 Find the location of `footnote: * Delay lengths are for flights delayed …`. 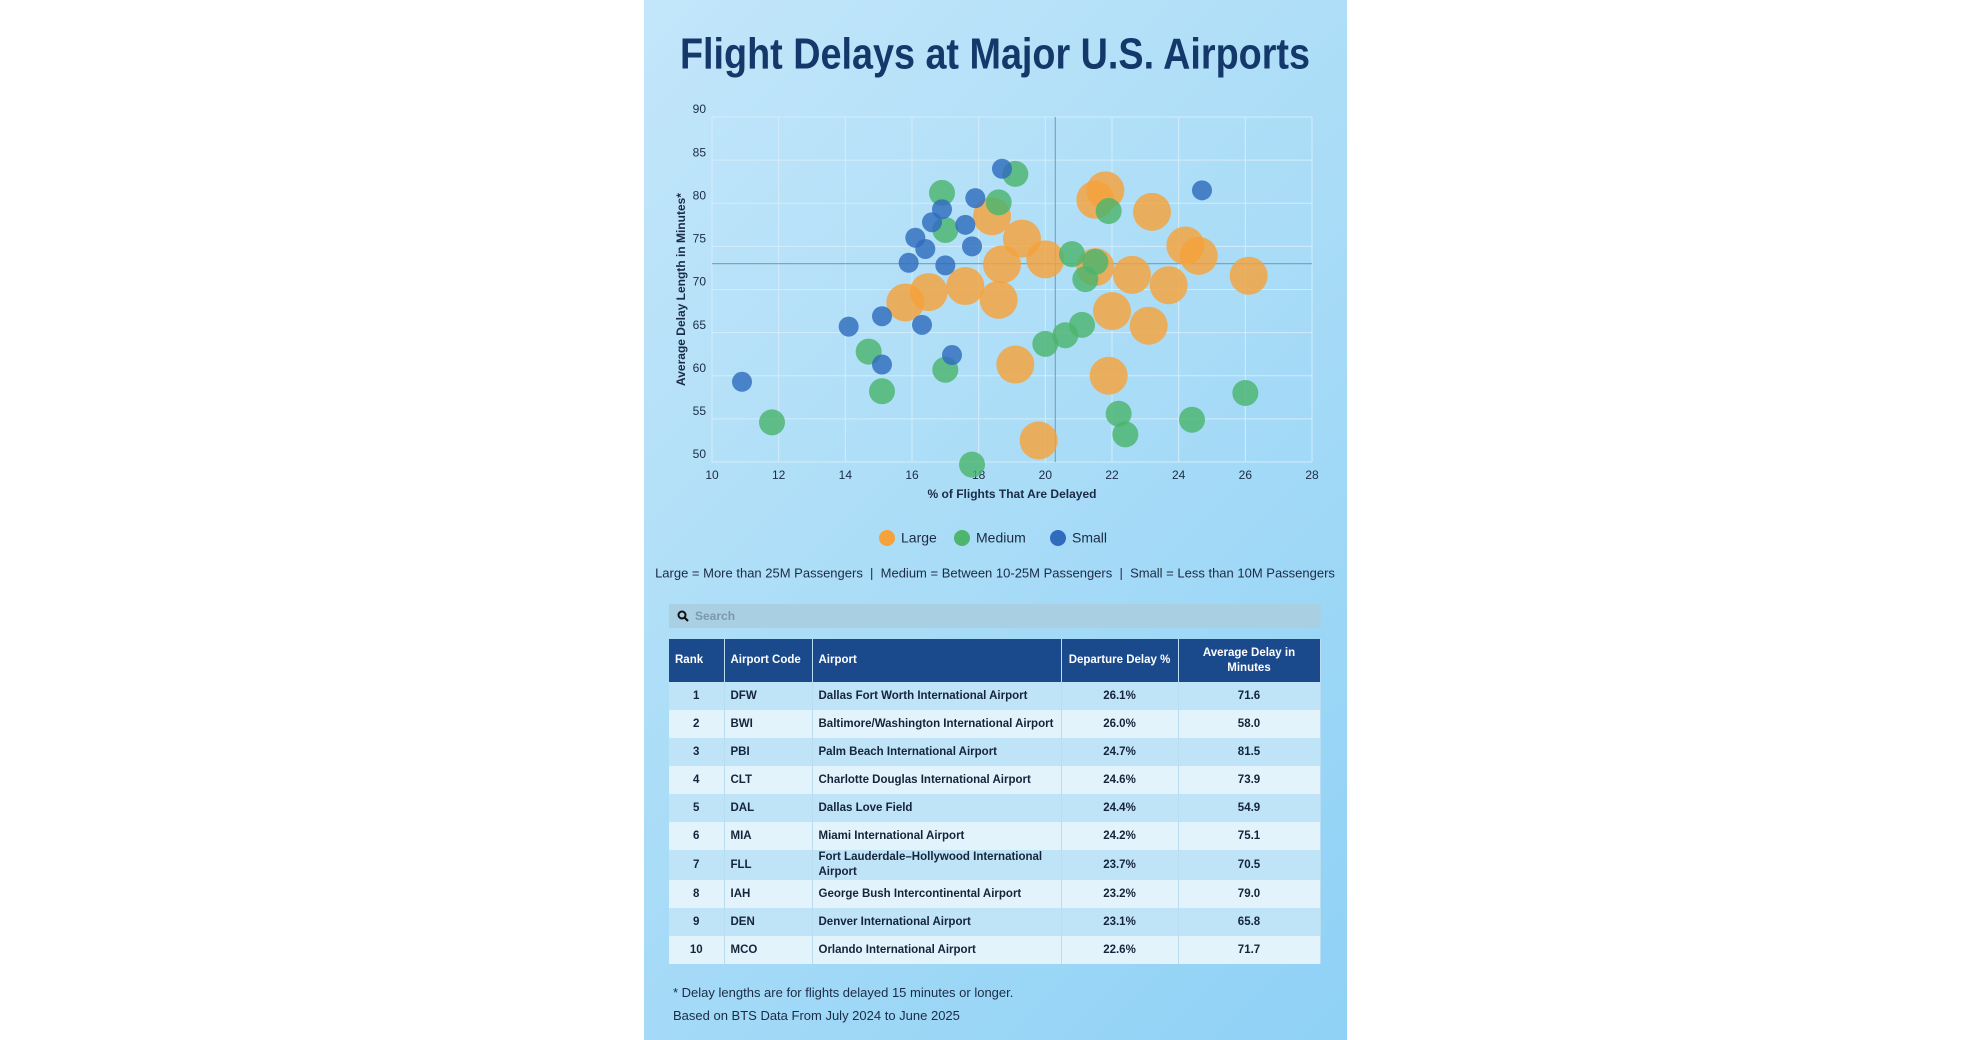

footnote: * Delay lengths are for flights delayed … is located at coordinates (843, 992).